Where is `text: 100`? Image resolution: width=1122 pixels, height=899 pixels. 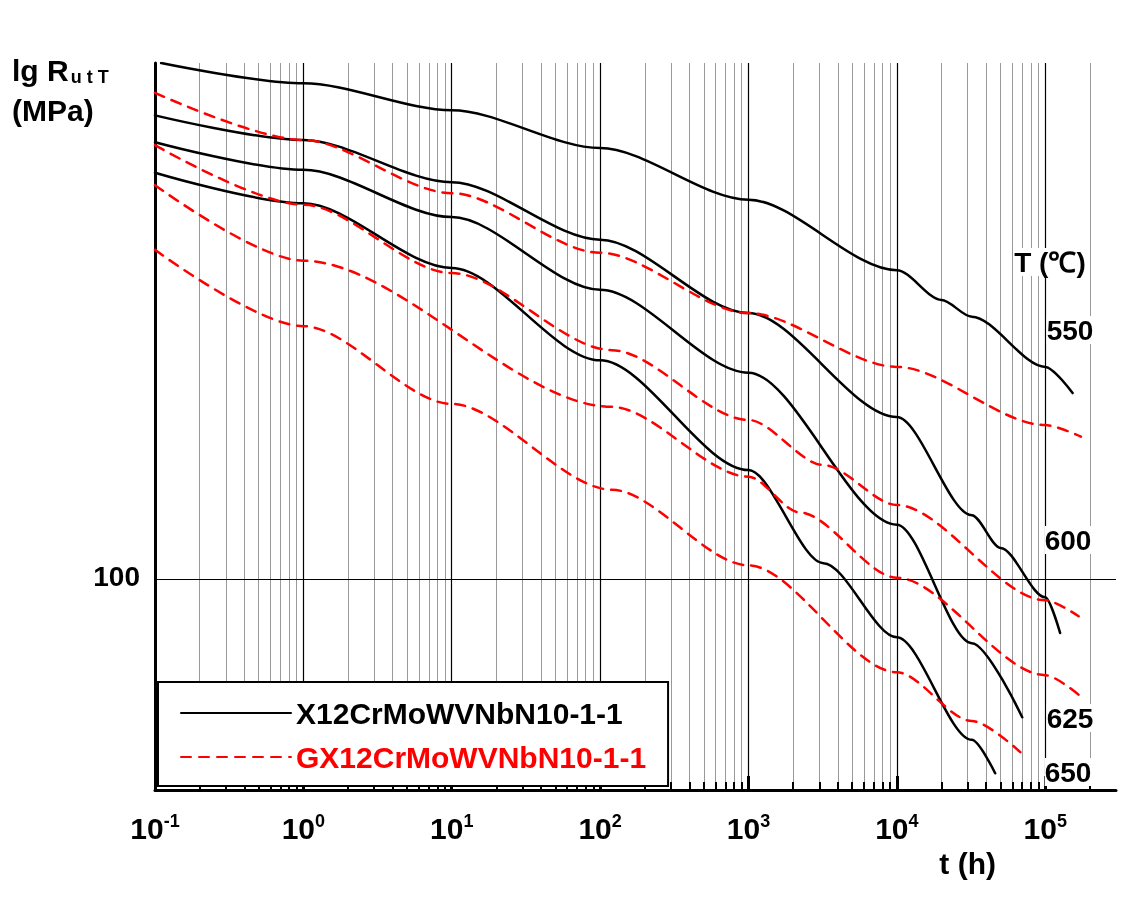 text: 100 is located at coordinates (116, 577).